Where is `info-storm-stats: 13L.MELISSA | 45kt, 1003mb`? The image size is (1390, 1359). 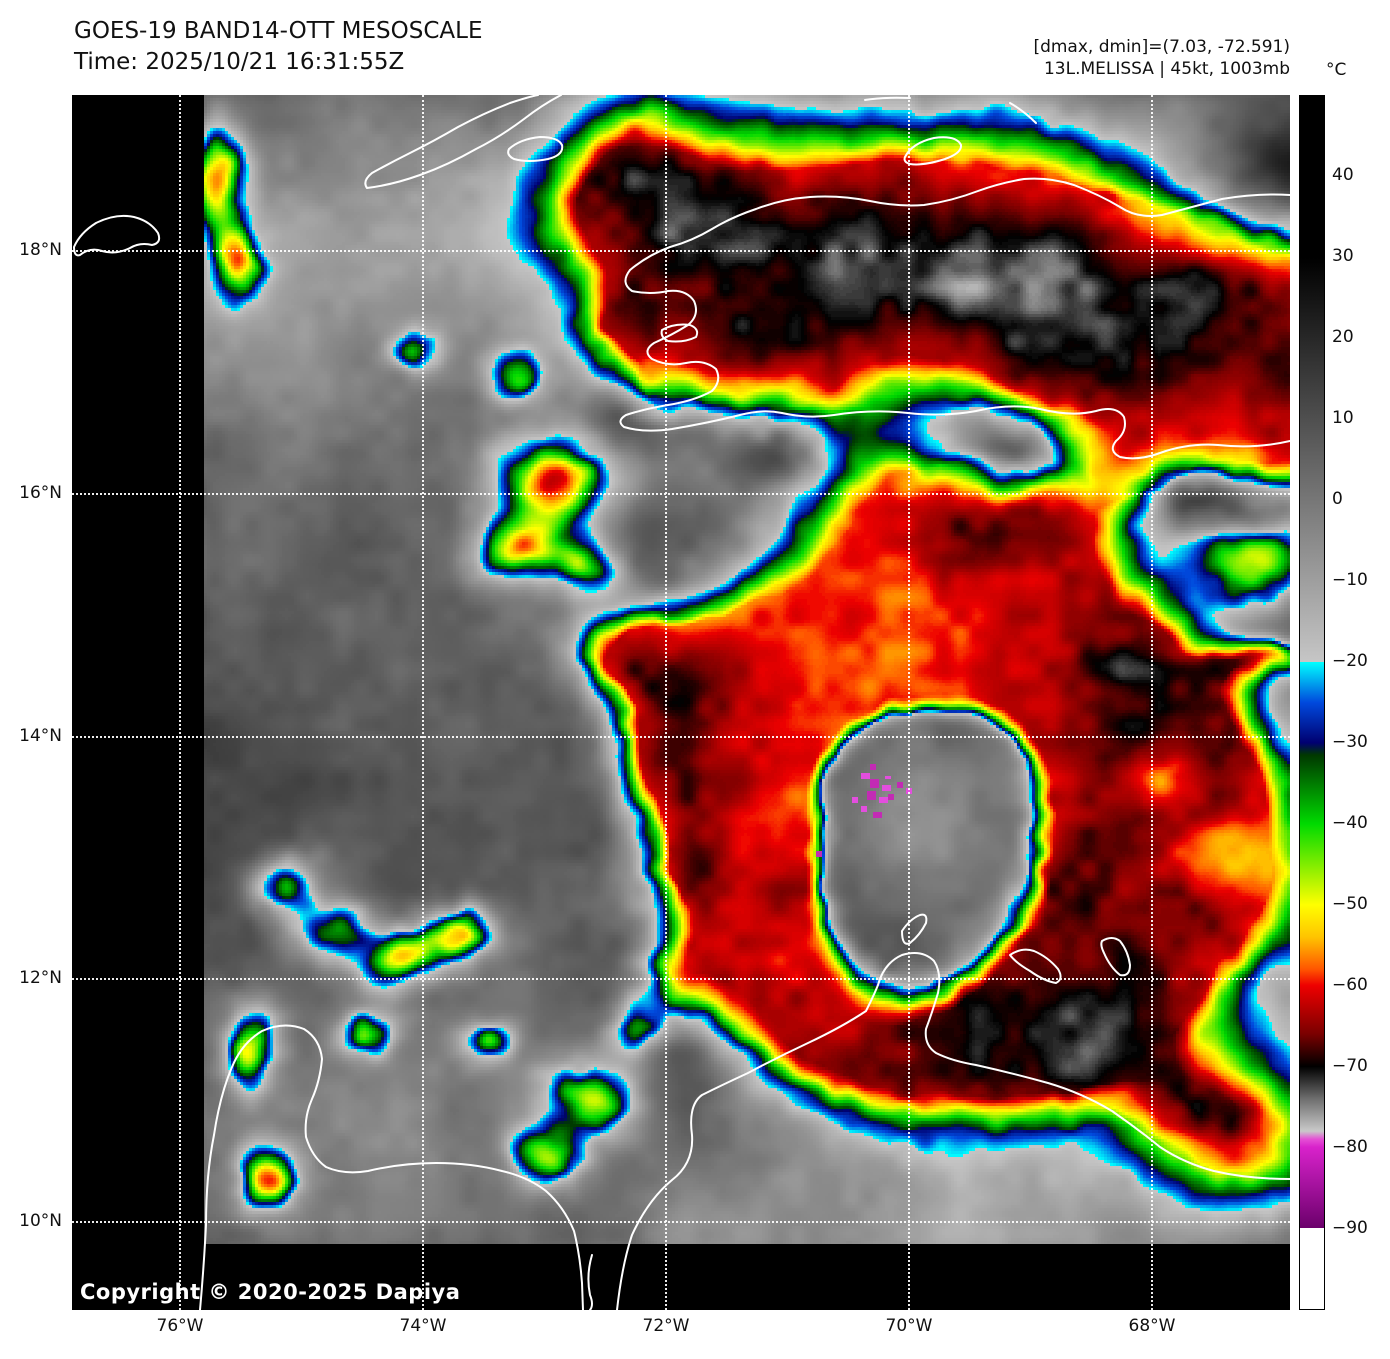 info-storm-stats: 13L.MELISSA | 45kt, 1003mb is located at coordinates (1166, 69).